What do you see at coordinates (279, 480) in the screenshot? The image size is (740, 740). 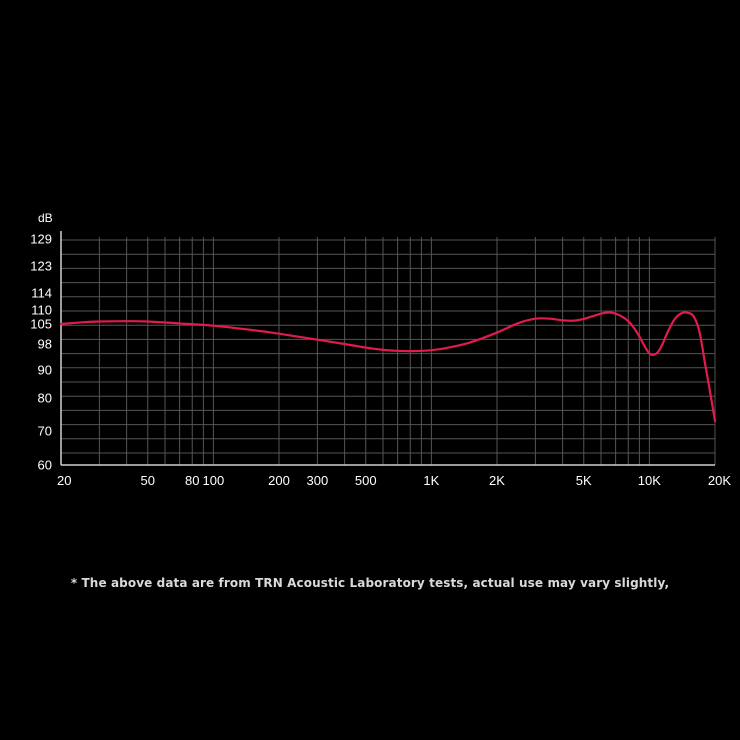 I see `x-tick-label: 200` at bounding box center [279, 480].